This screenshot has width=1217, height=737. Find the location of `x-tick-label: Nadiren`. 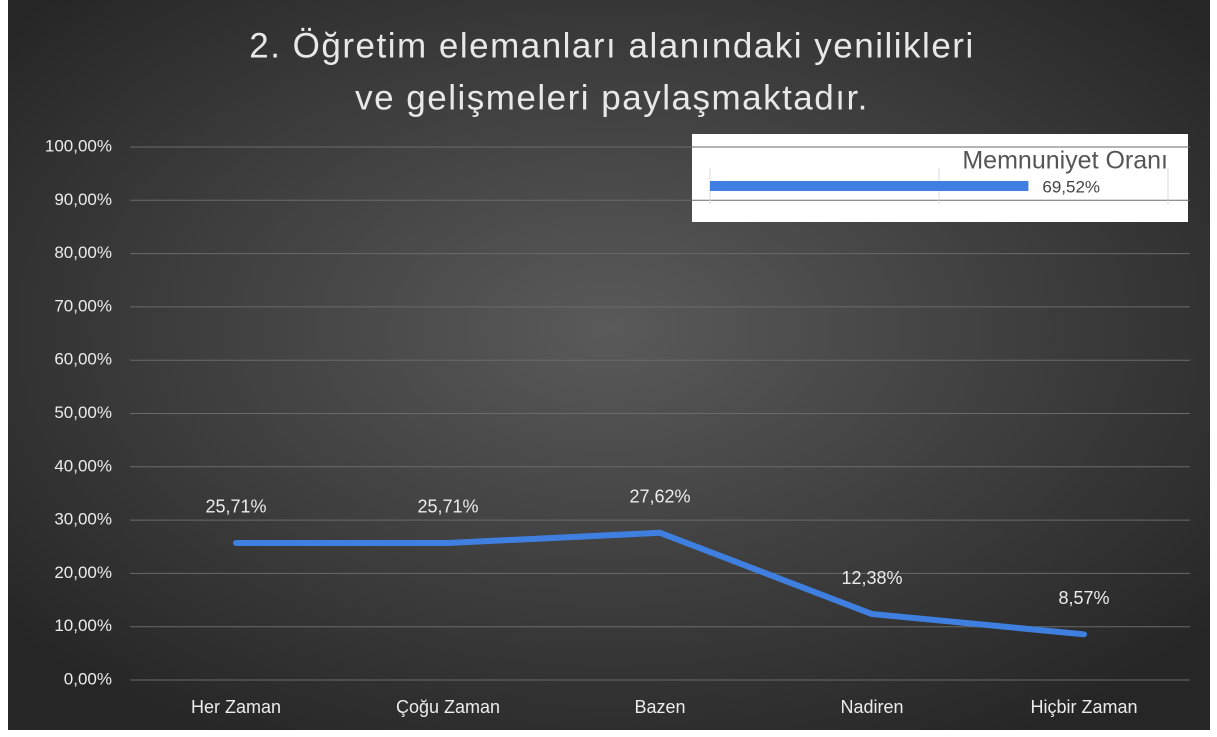

x-tick-label: Nadiren is located at coordinates (871, 707).